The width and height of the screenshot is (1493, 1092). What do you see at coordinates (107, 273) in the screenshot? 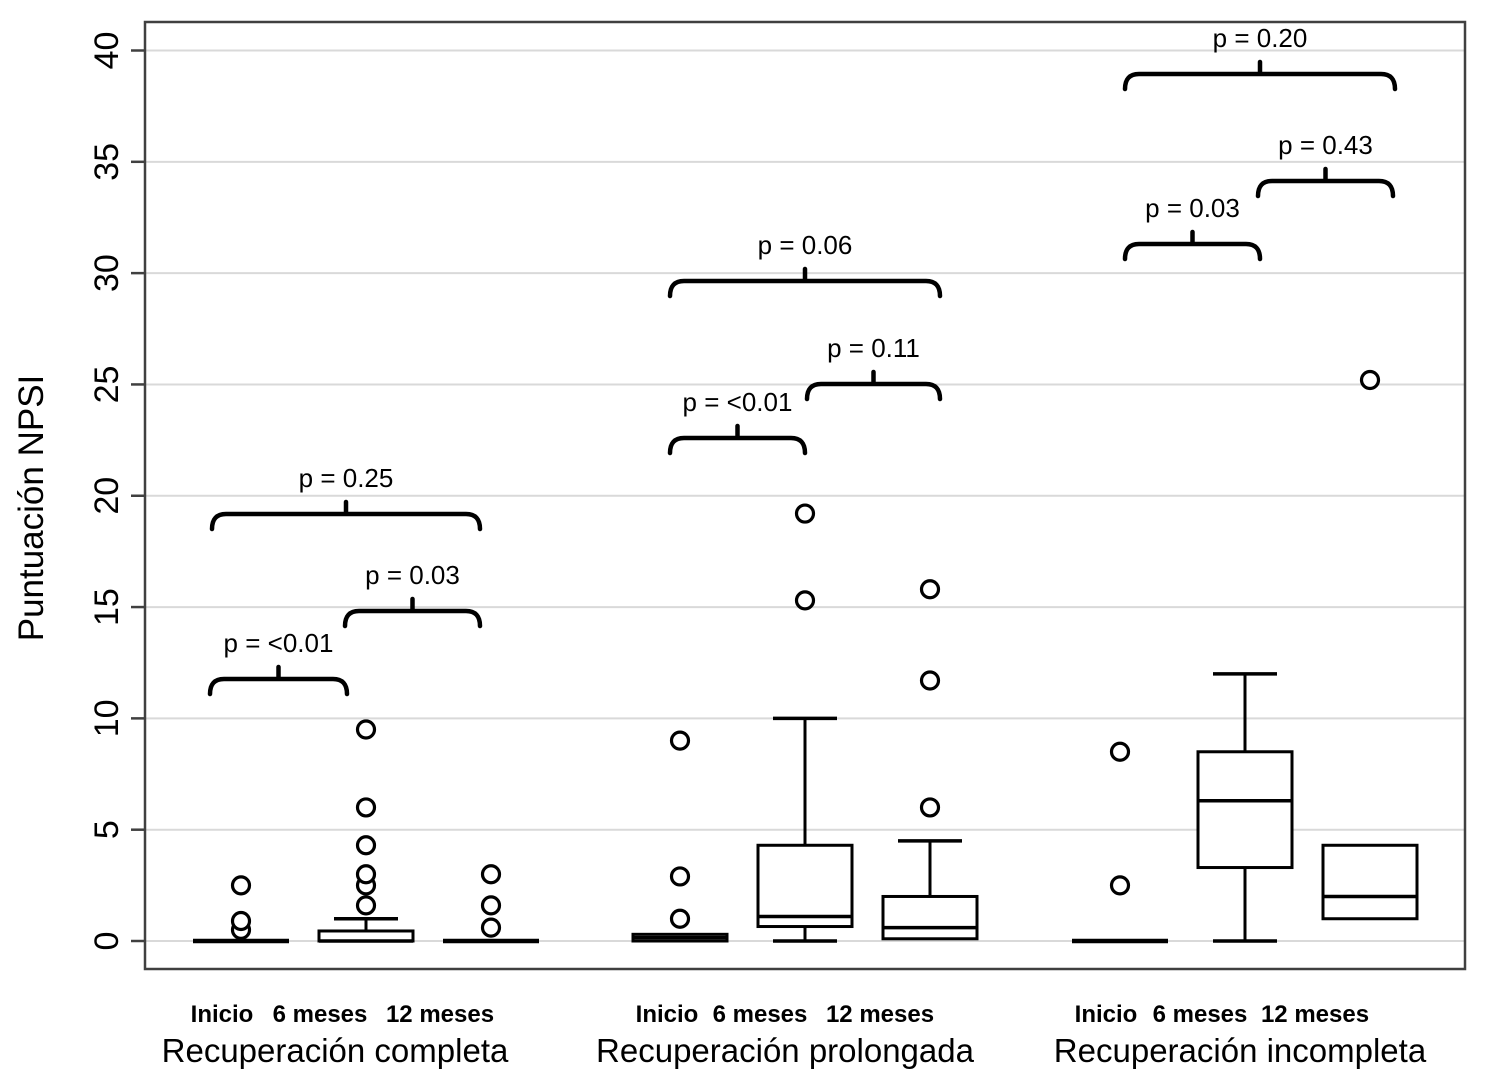
I see `y-tick-label: 30` at bounding box center [107, 273].